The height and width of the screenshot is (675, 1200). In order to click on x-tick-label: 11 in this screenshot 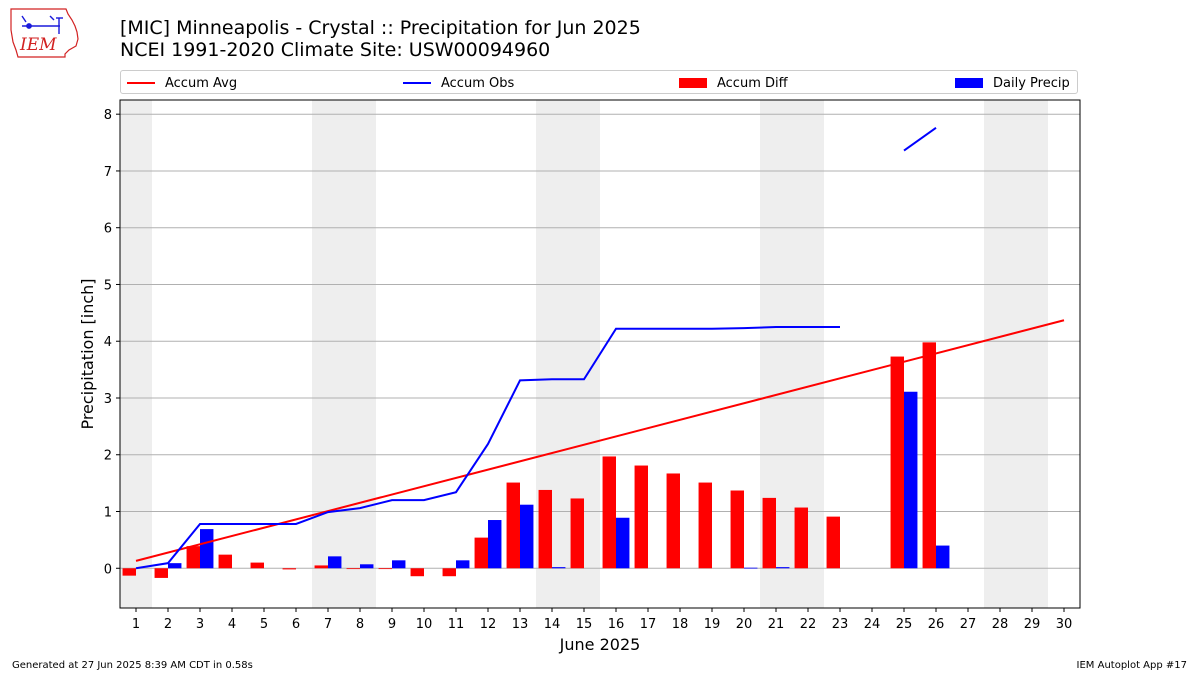, I will do `click(456, 624)`.